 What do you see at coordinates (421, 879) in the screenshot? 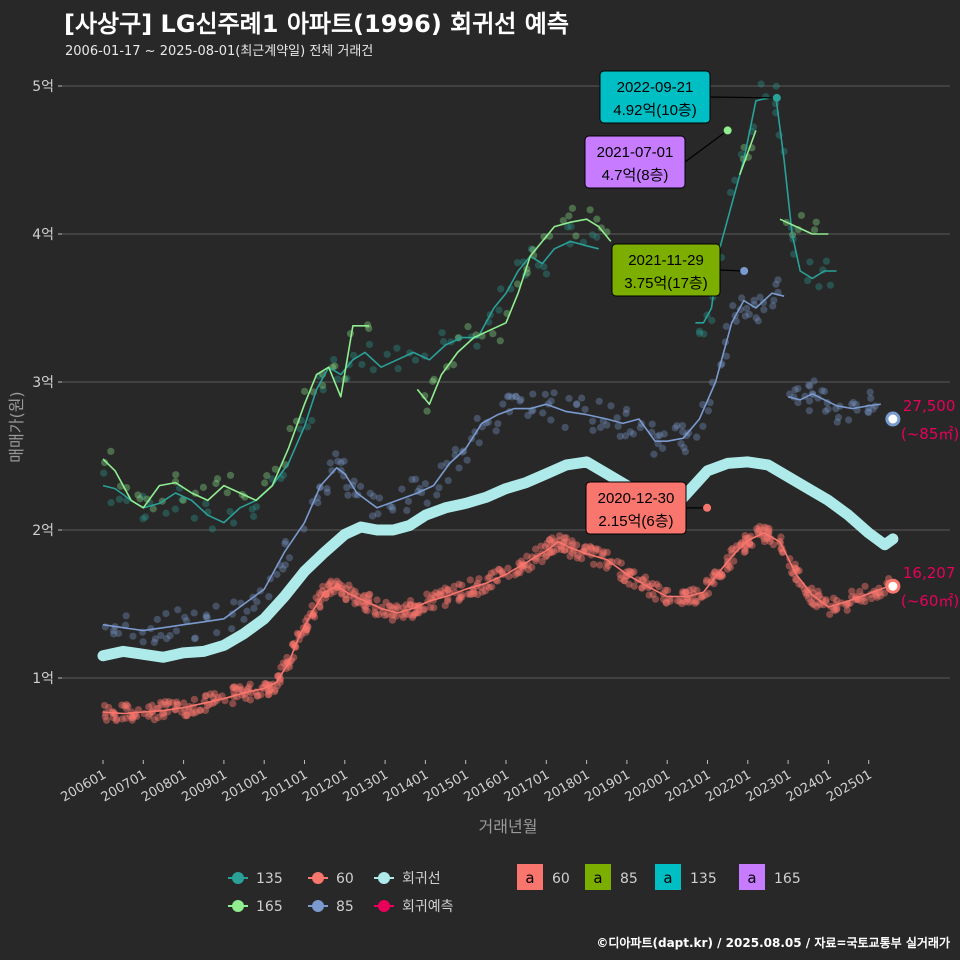
I see `legend-label: 회귀선` at bounding box center [421, 879].